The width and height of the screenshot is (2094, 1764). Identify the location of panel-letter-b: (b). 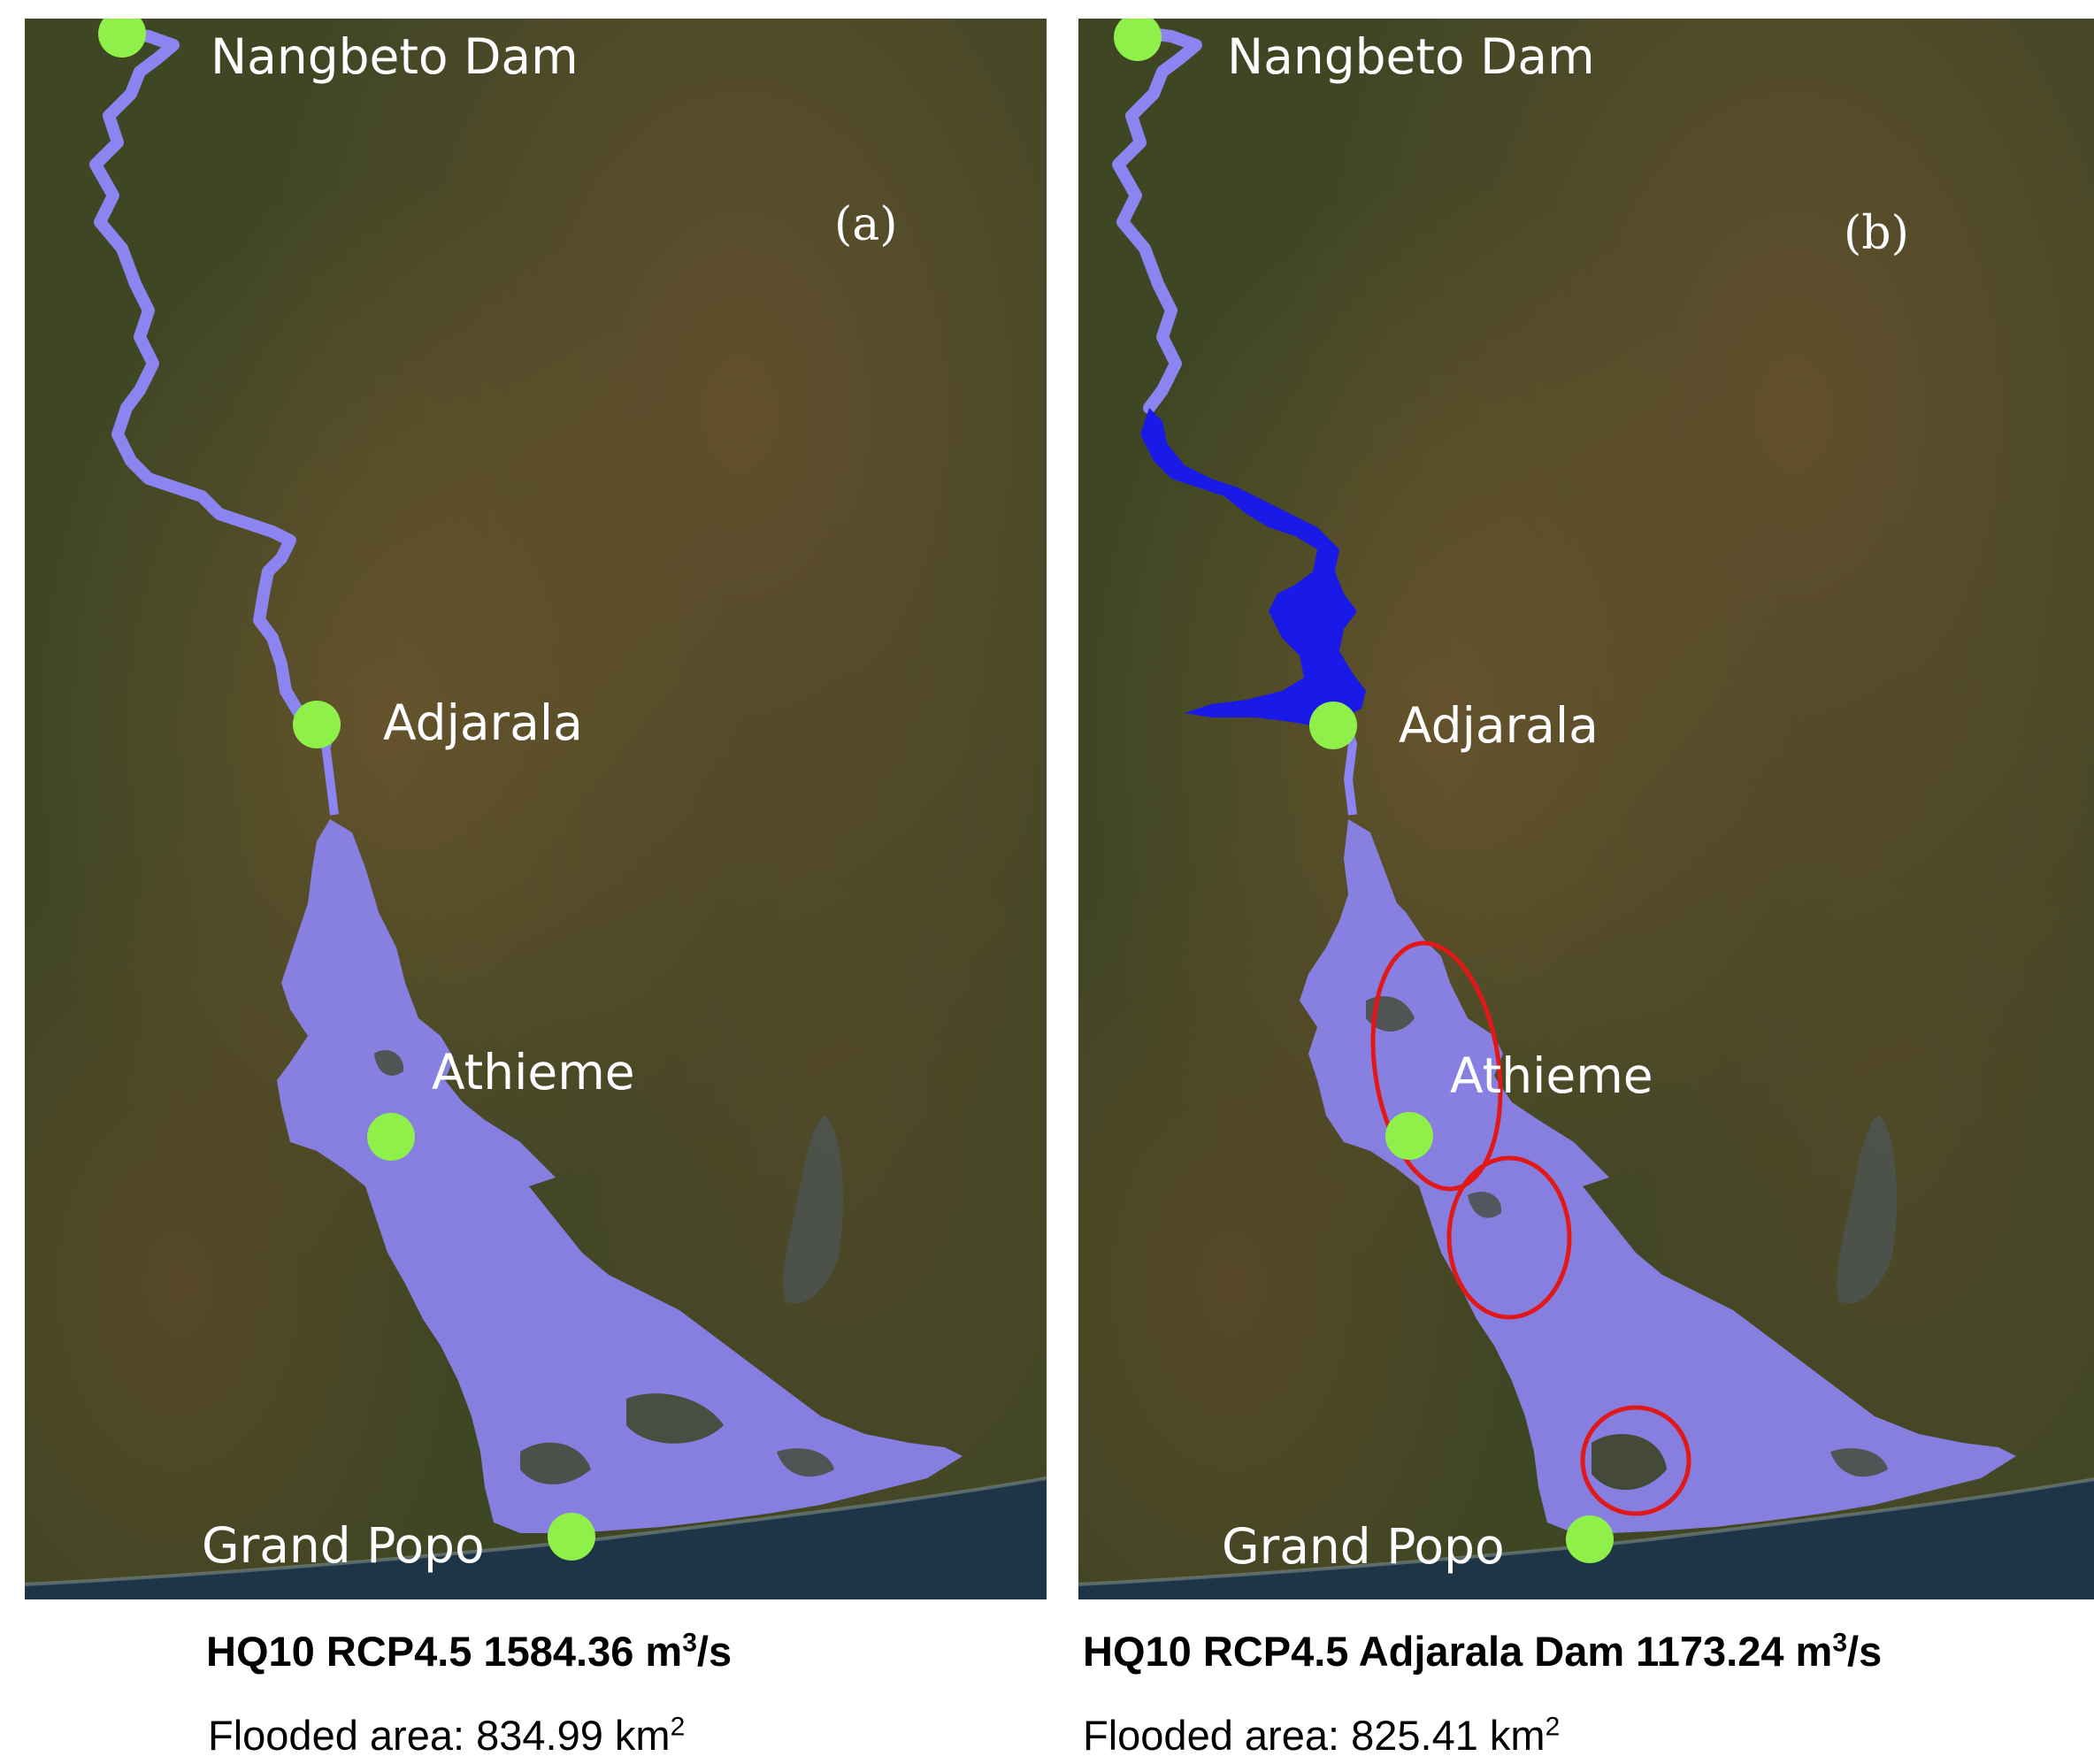
(1876, 233).